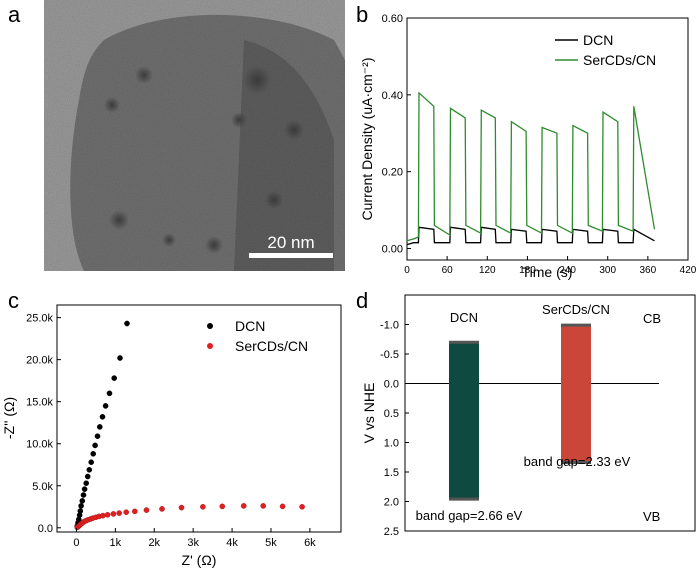 The width and height of the screenshot is (700, 569). Describe the element at coordinates (210, 346) in the screenshot. I see `legend-marker-sercds` at that location.